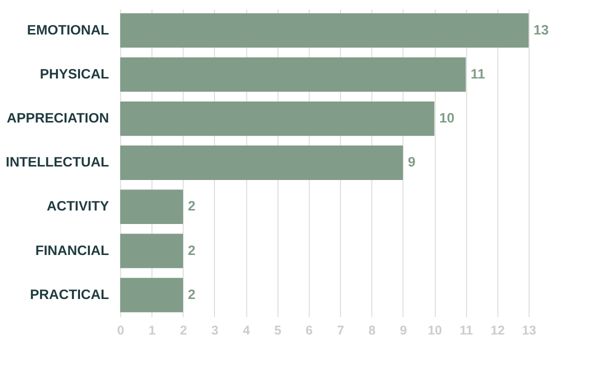 This screenshot has height=370, width=598. Describe the element at coordinates (77, 206) in the screenshot. I see `y-tick-label: ACTIVITY` at that location.